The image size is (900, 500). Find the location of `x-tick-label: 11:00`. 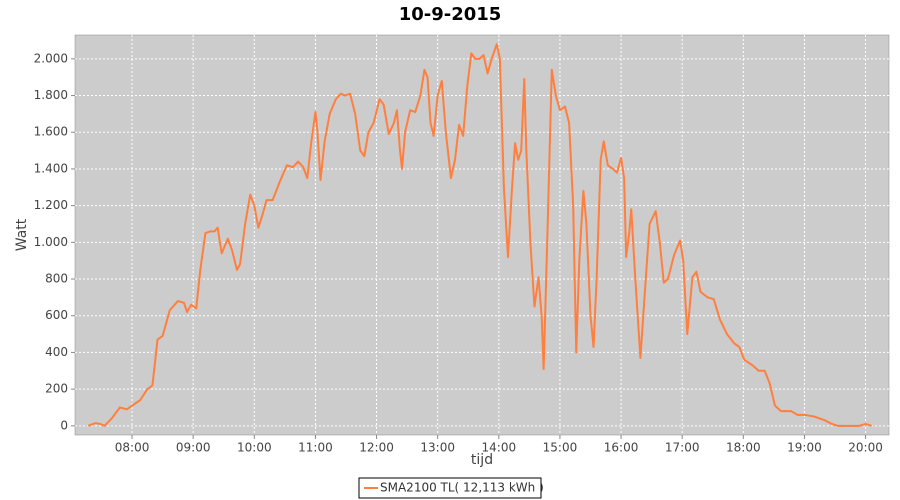

x-tick-label: 11:00 is located at coordinates (315, 448).